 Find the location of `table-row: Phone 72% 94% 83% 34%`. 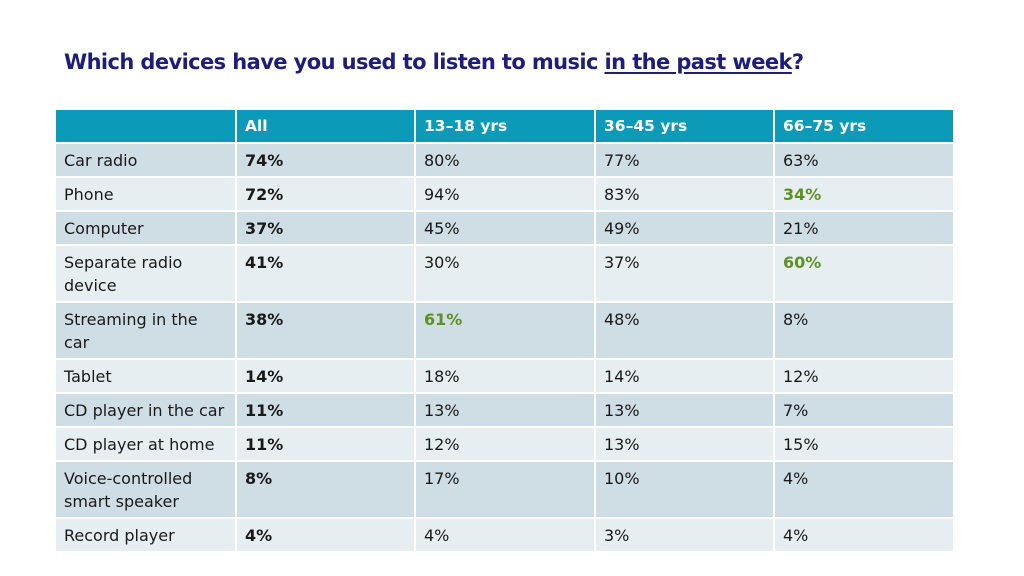

table-row: Phone 72% 94% 83% 34% is located at coordinates (505, 193).